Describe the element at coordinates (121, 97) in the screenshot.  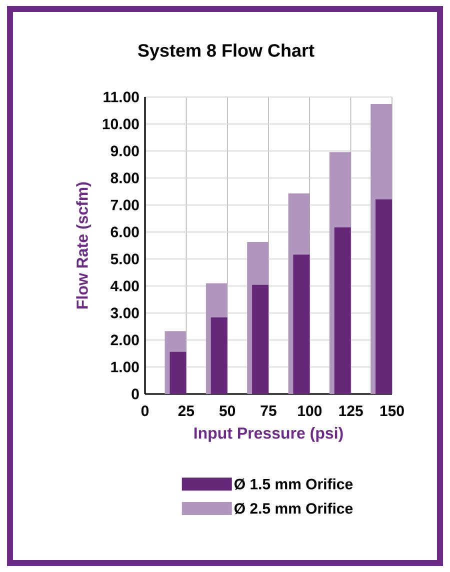
I see `y-tick-label: 11.00` at that location.